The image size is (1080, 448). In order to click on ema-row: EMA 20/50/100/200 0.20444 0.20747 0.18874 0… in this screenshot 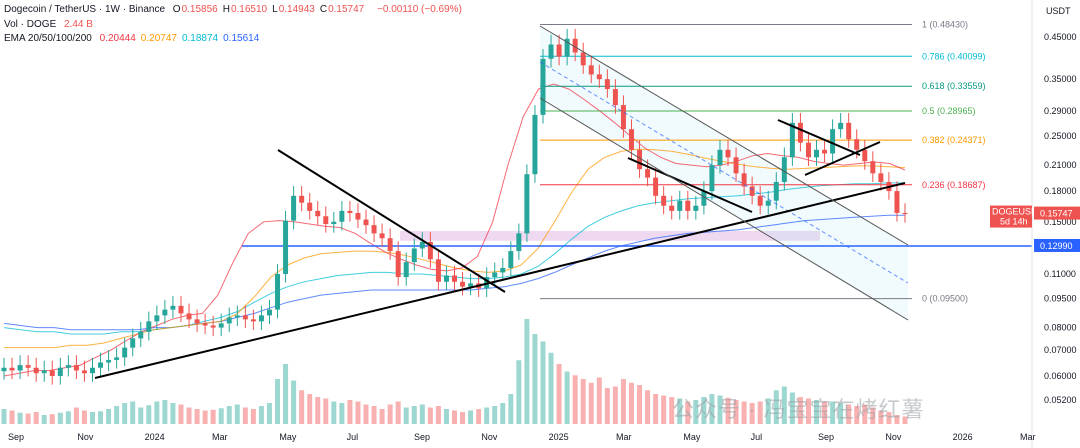, I will do `click(136, 38)`.